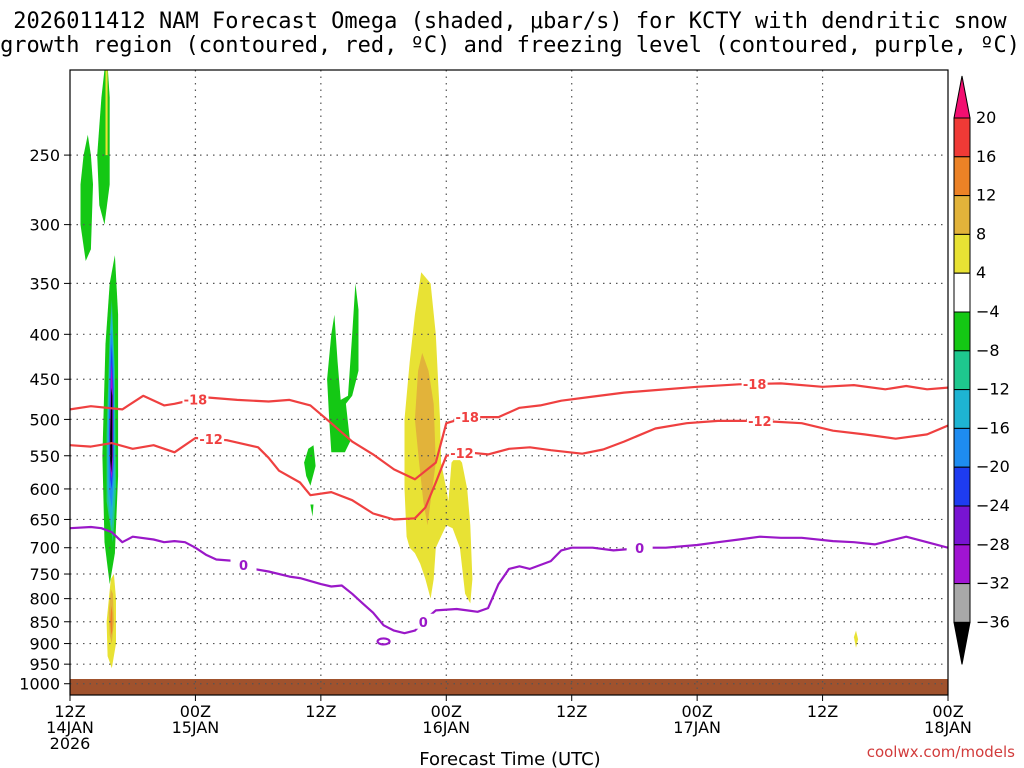  What do you see at coordinates (44, 489) in the screenshot?
I see `y-tick-label: 600` at bounding box center [44, 489].